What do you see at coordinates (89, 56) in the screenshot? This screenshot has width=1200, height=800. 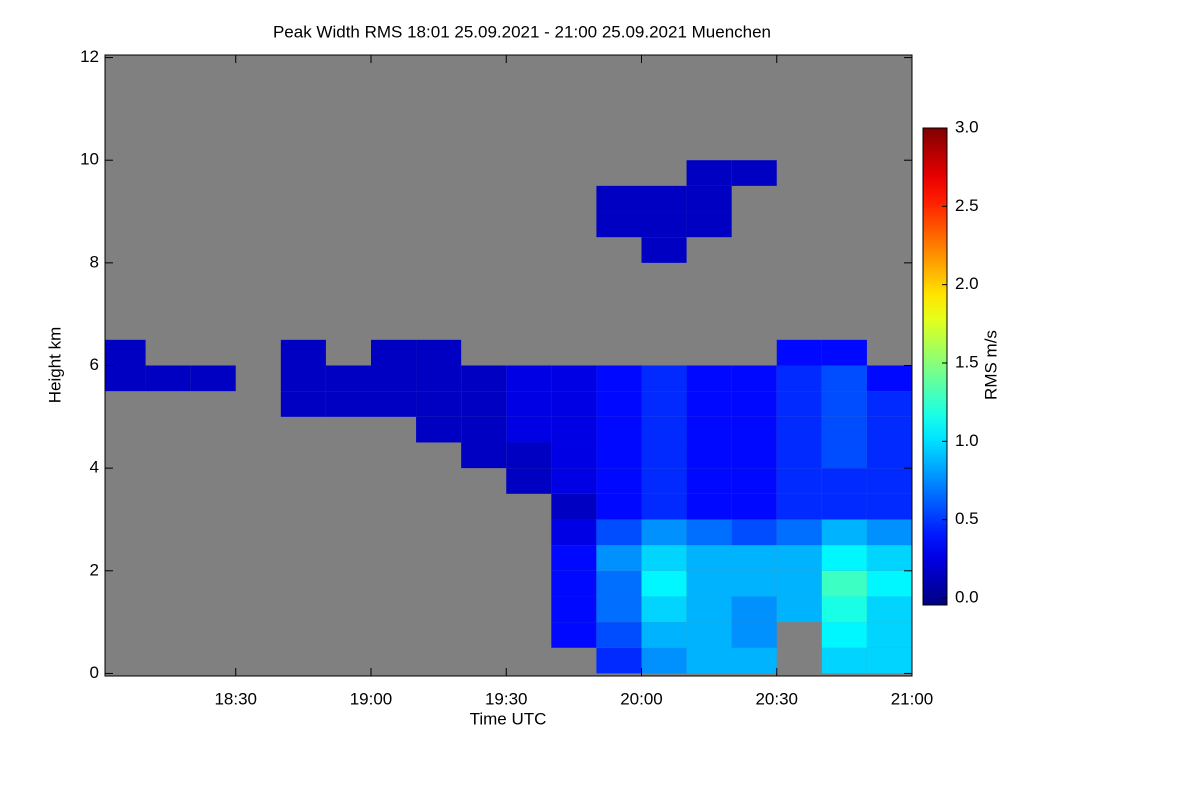 I see `y-tick-label: 12` at bounding box center [89, 56].